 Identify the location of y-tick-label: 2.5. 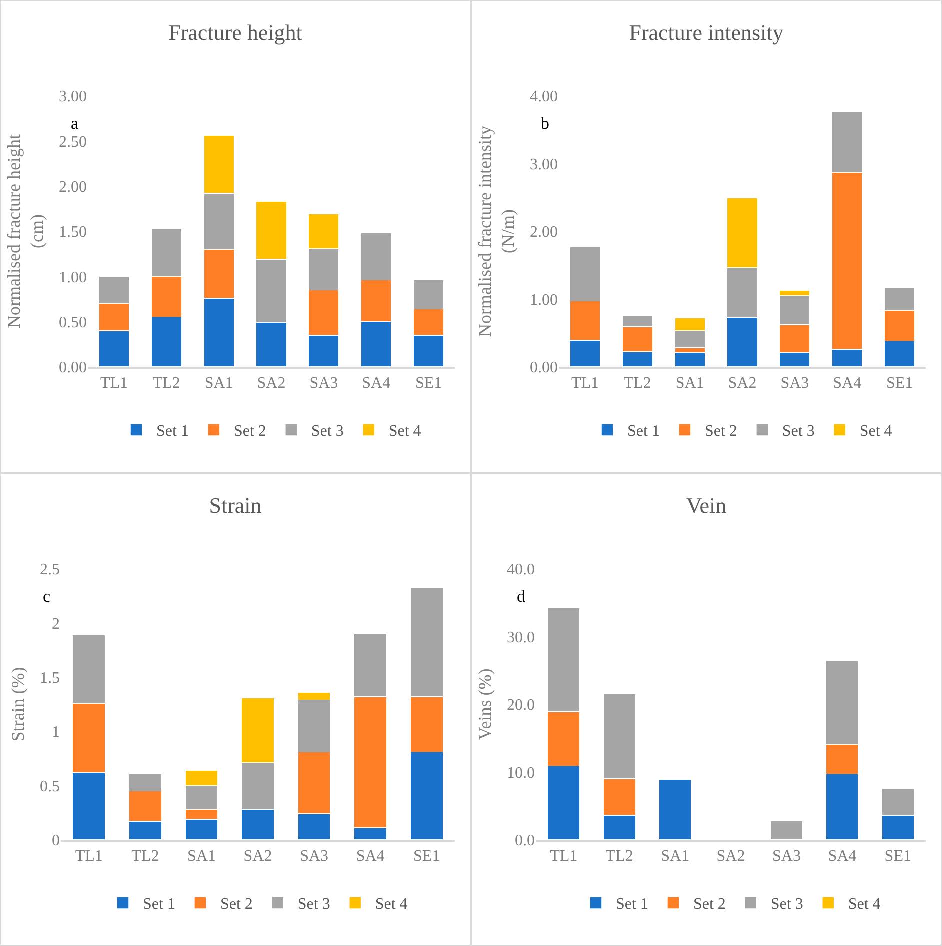
(50, 570).